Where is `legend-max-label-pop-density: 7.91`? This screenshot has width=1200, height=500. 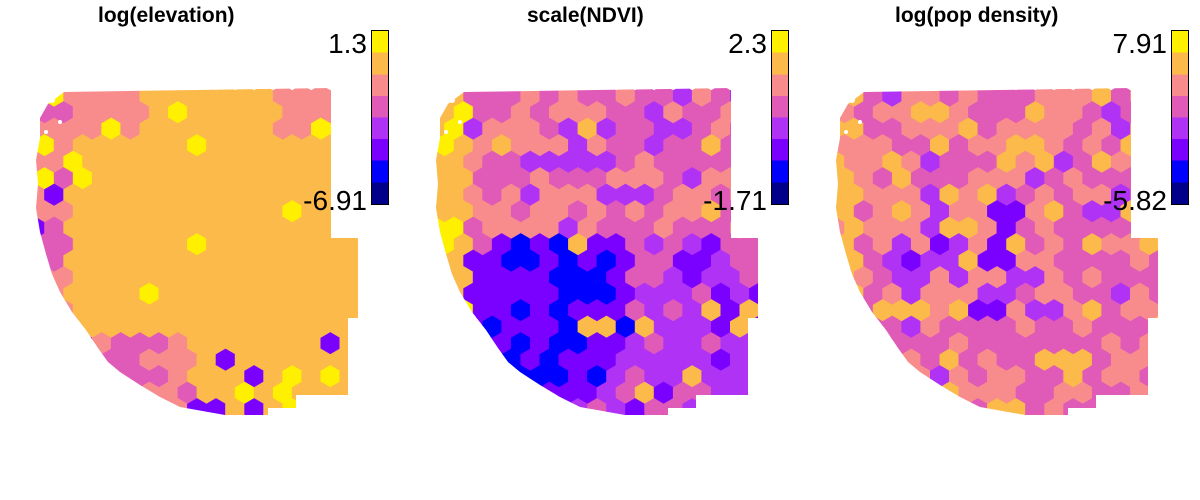
legend-max-label-pop-density: 7.91 is located at coordinates (1140, 43).